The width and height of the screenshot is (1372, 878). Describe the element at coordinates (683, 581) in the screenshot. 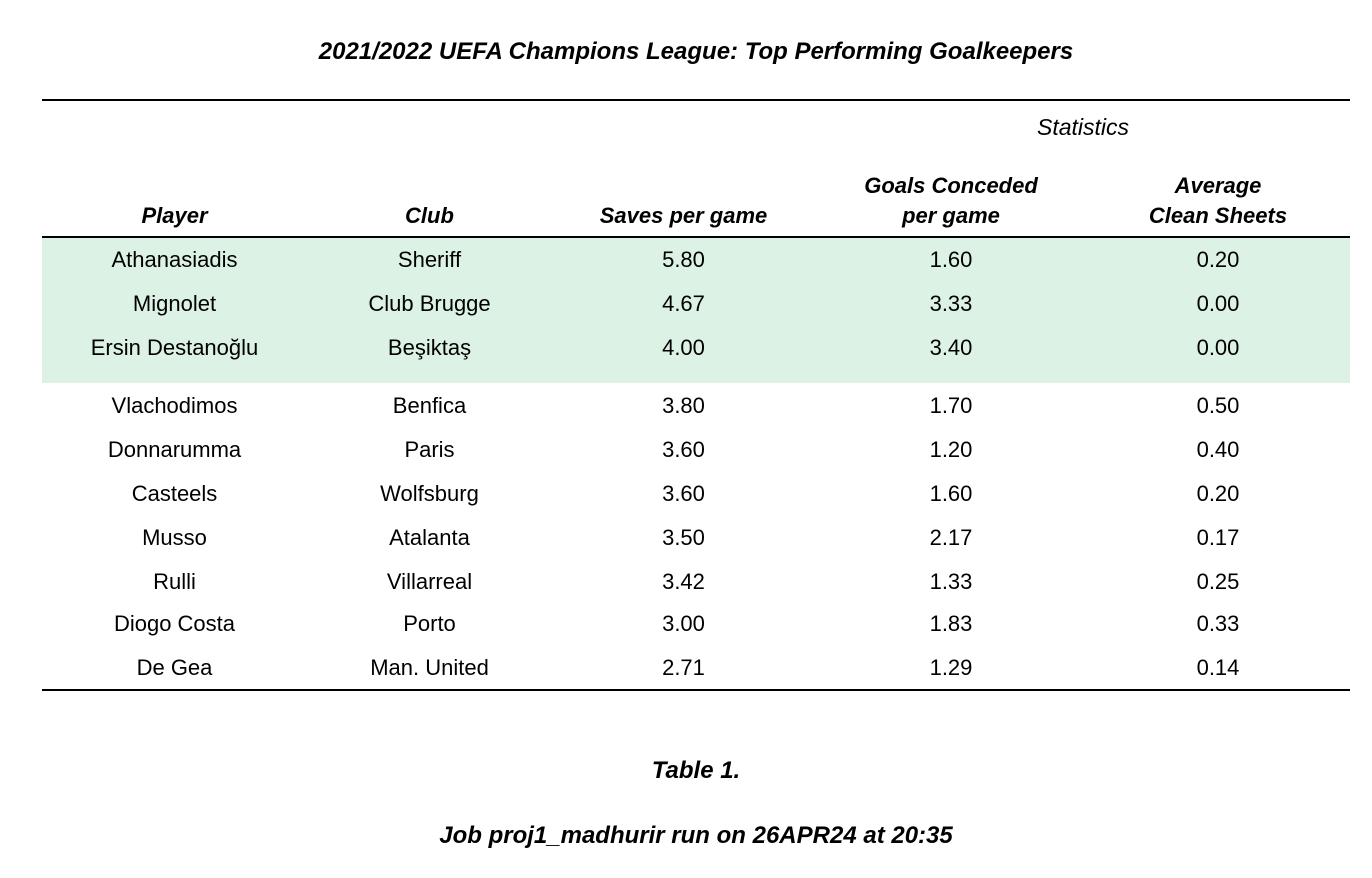

I see `cell-saves: 3.42` at that location.